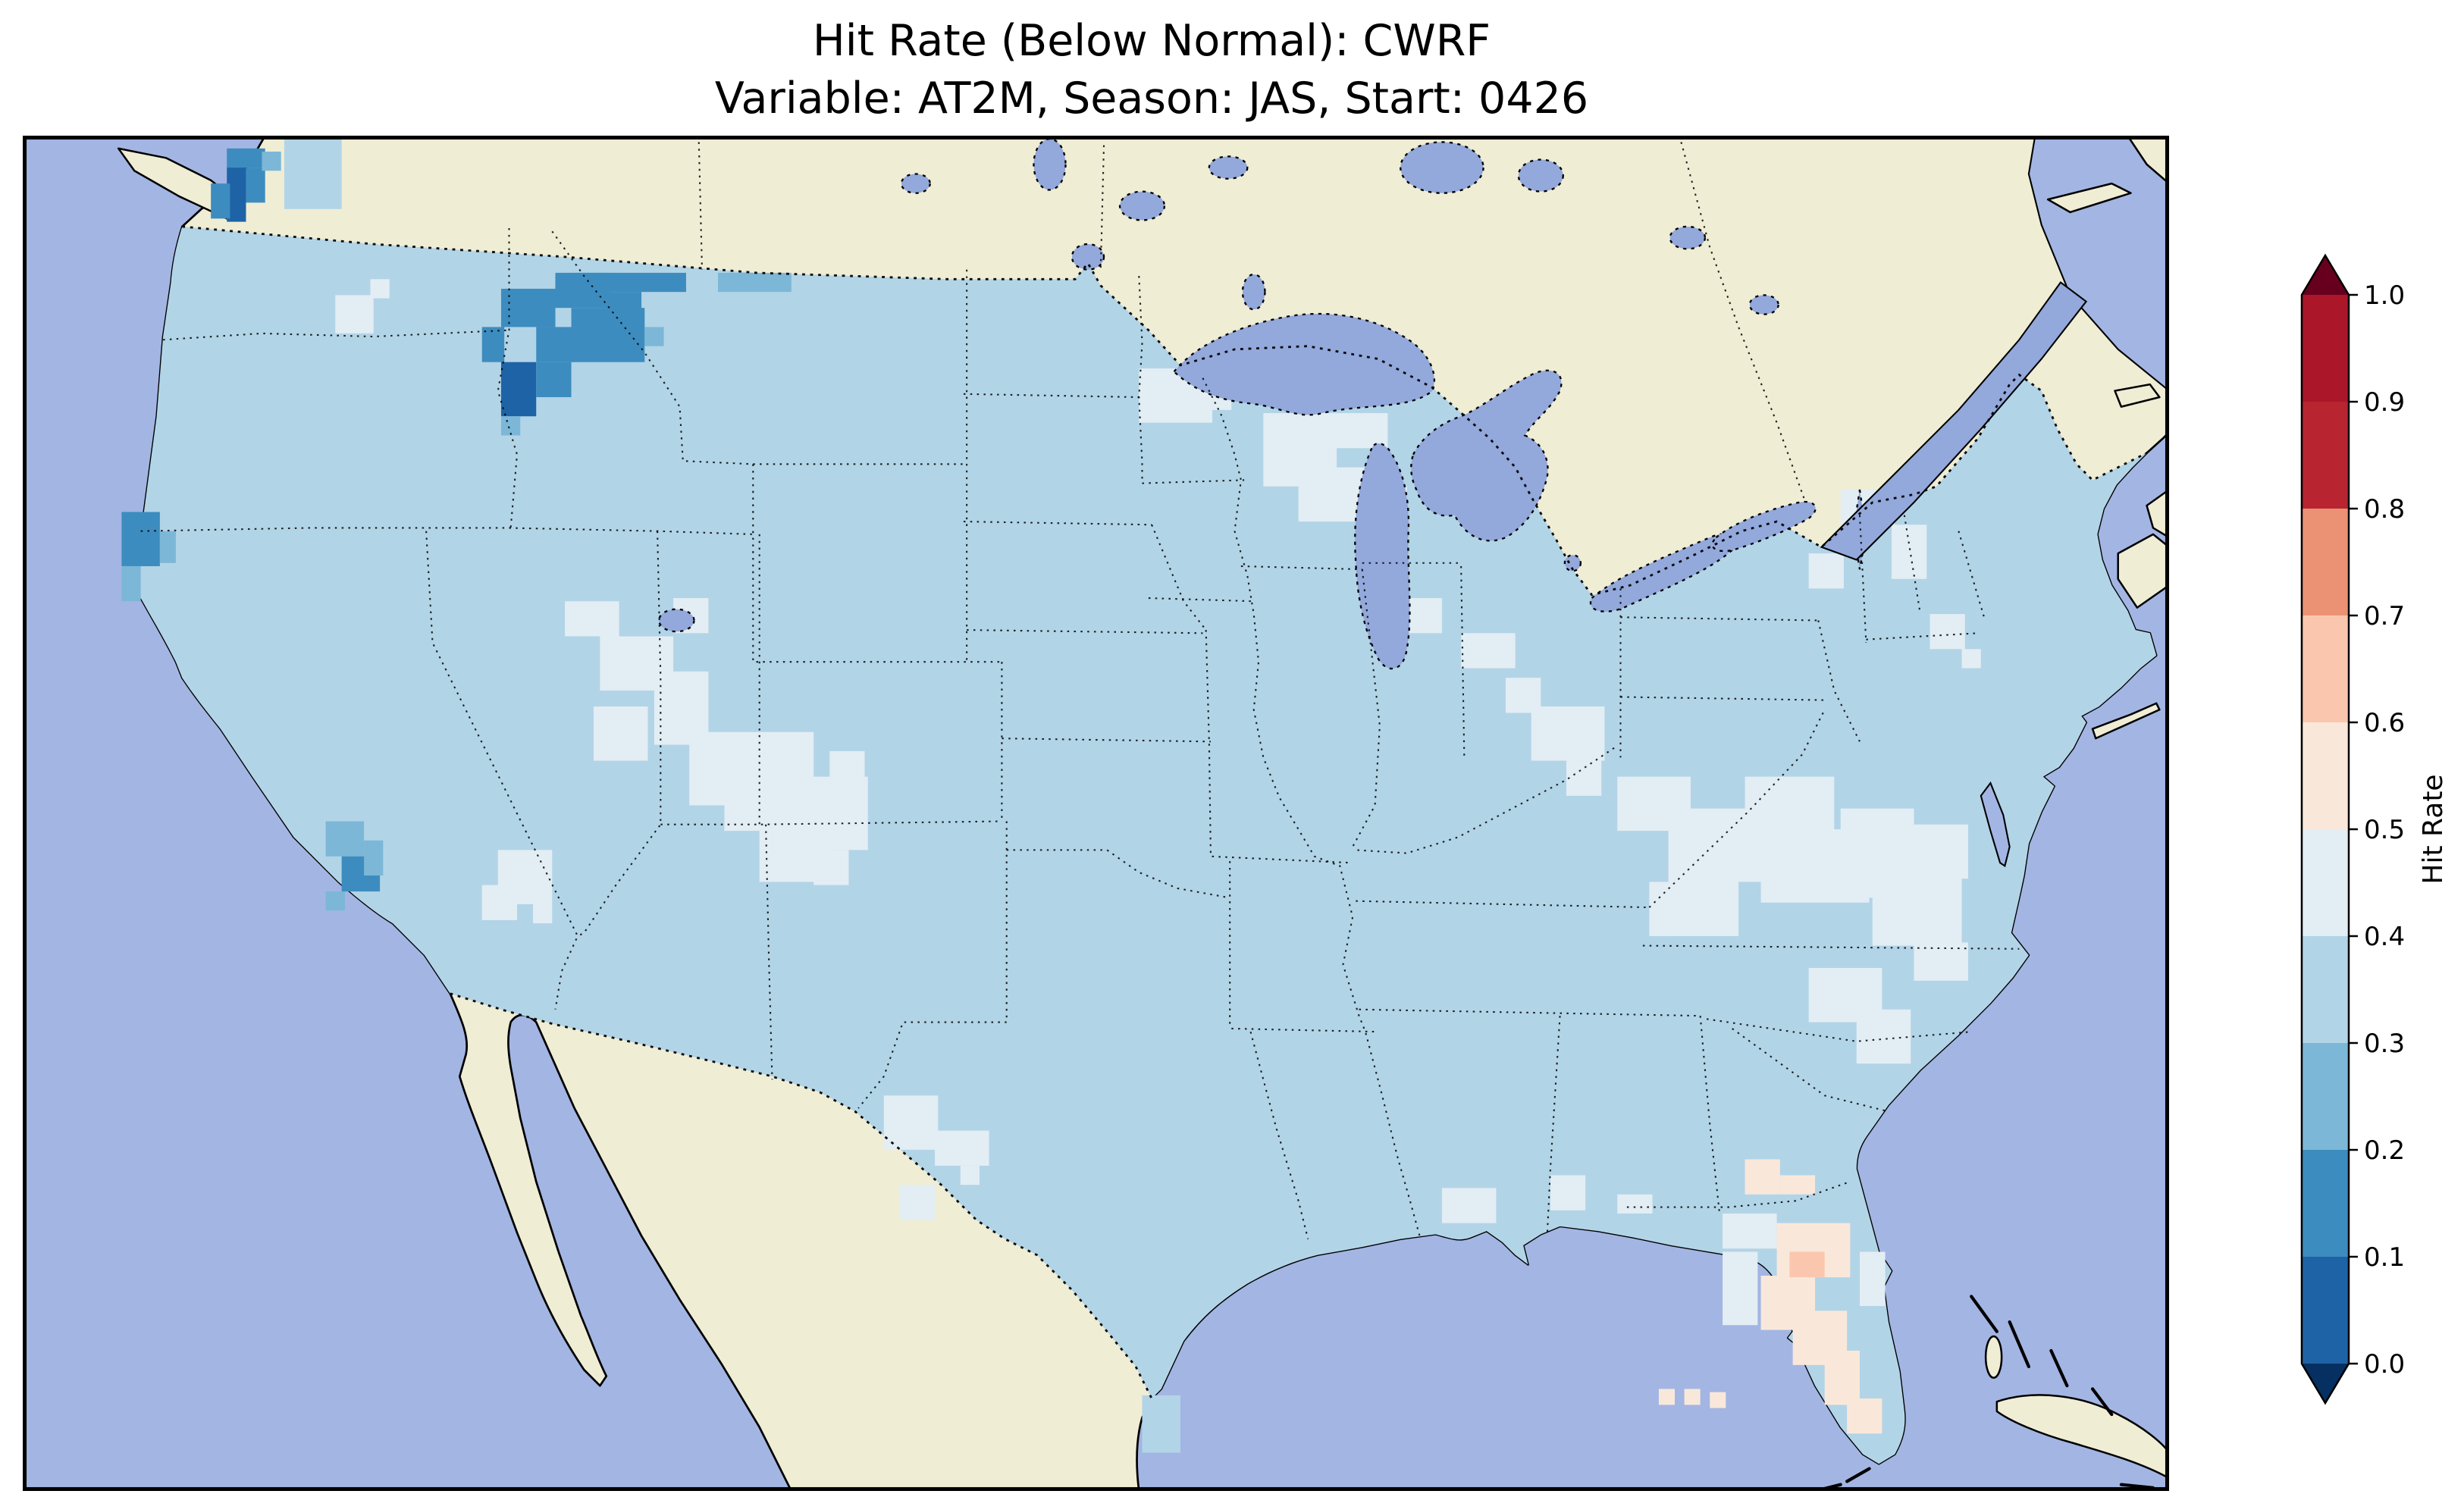  What do you see at coordinates (1151, 41) in the screenshot?
I see `chart-title: Hit Rate (Below Normal): CWRF` at bounding box center [1151, 41].